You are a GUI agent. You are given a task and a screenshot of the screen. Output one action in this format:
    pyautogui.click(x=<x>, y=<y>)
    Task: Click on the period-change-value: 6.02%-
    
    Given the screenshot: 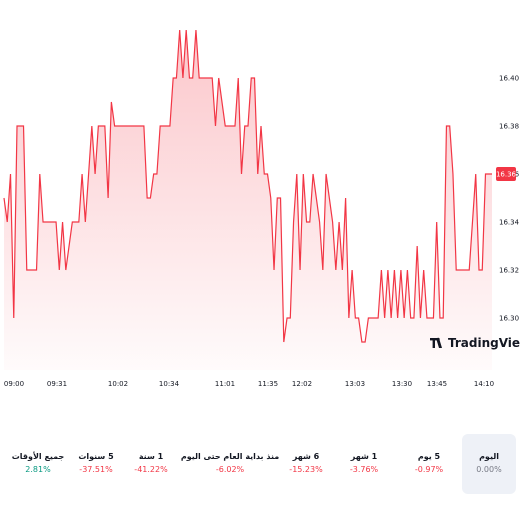 What is the action you would take?
    pyautogui.click(x=230, y=469)
    